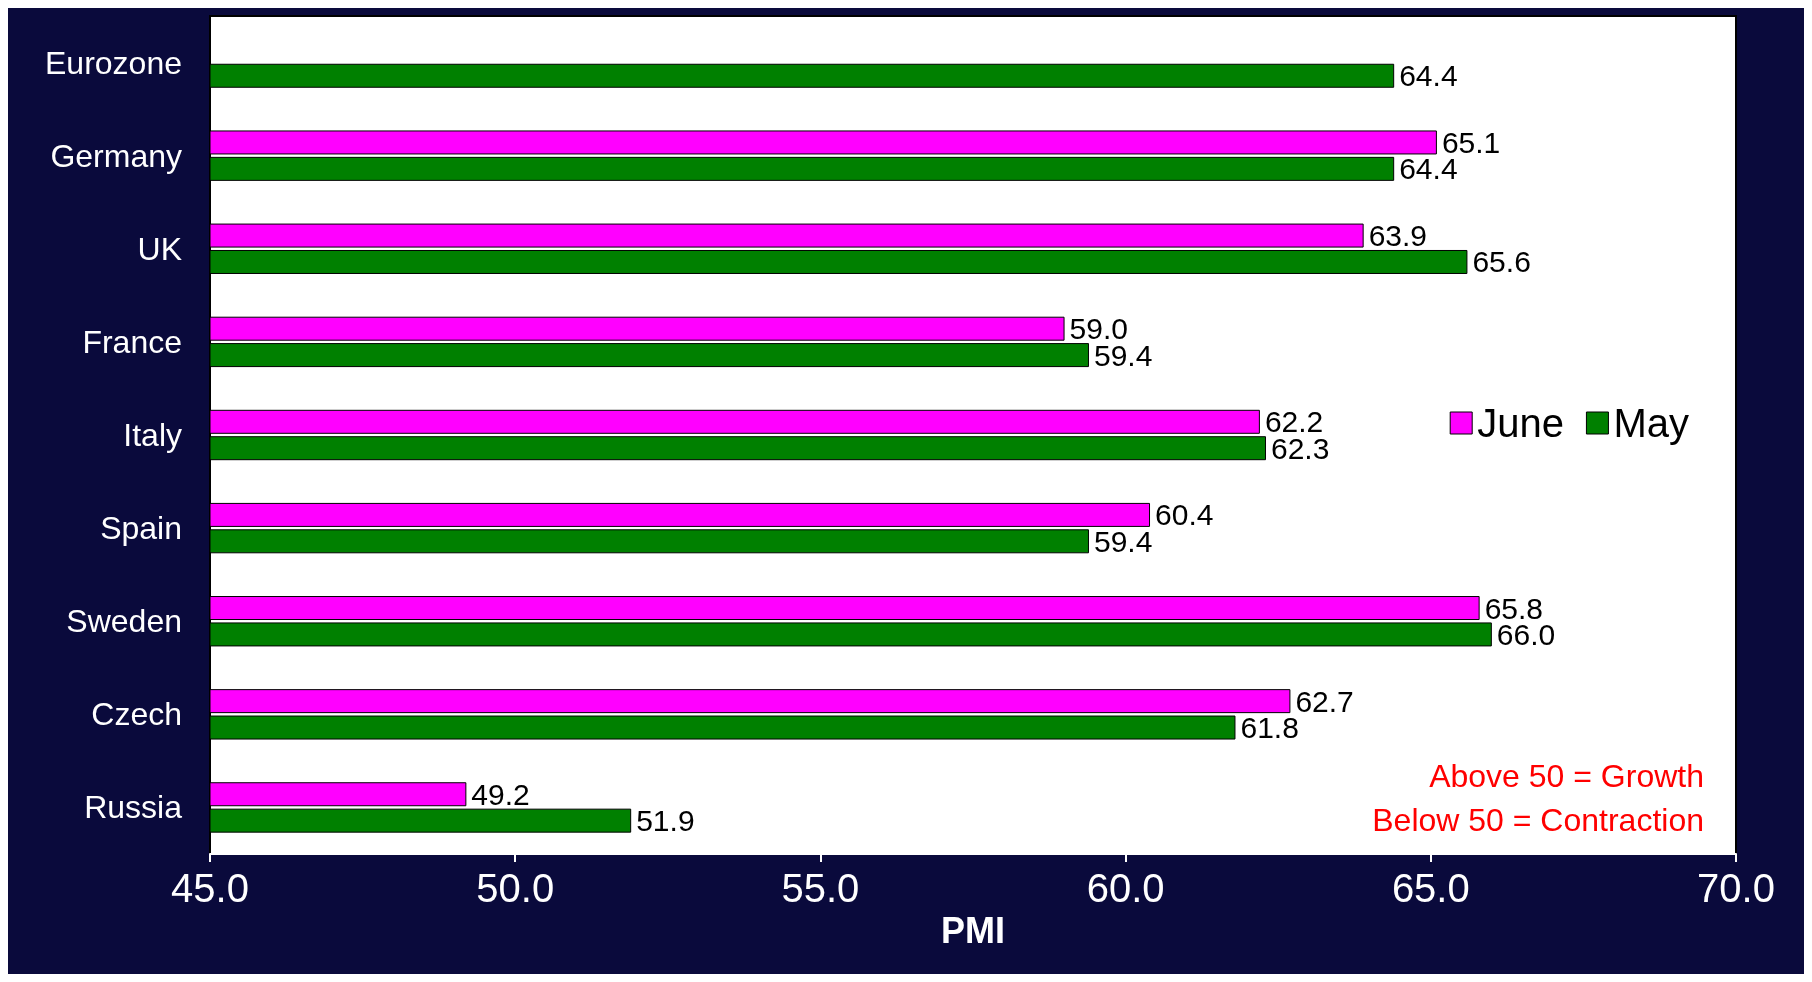  Describe the element at coordinates (141, 528) in the screenshot. I see `y-tick-label: Spain` at that location.